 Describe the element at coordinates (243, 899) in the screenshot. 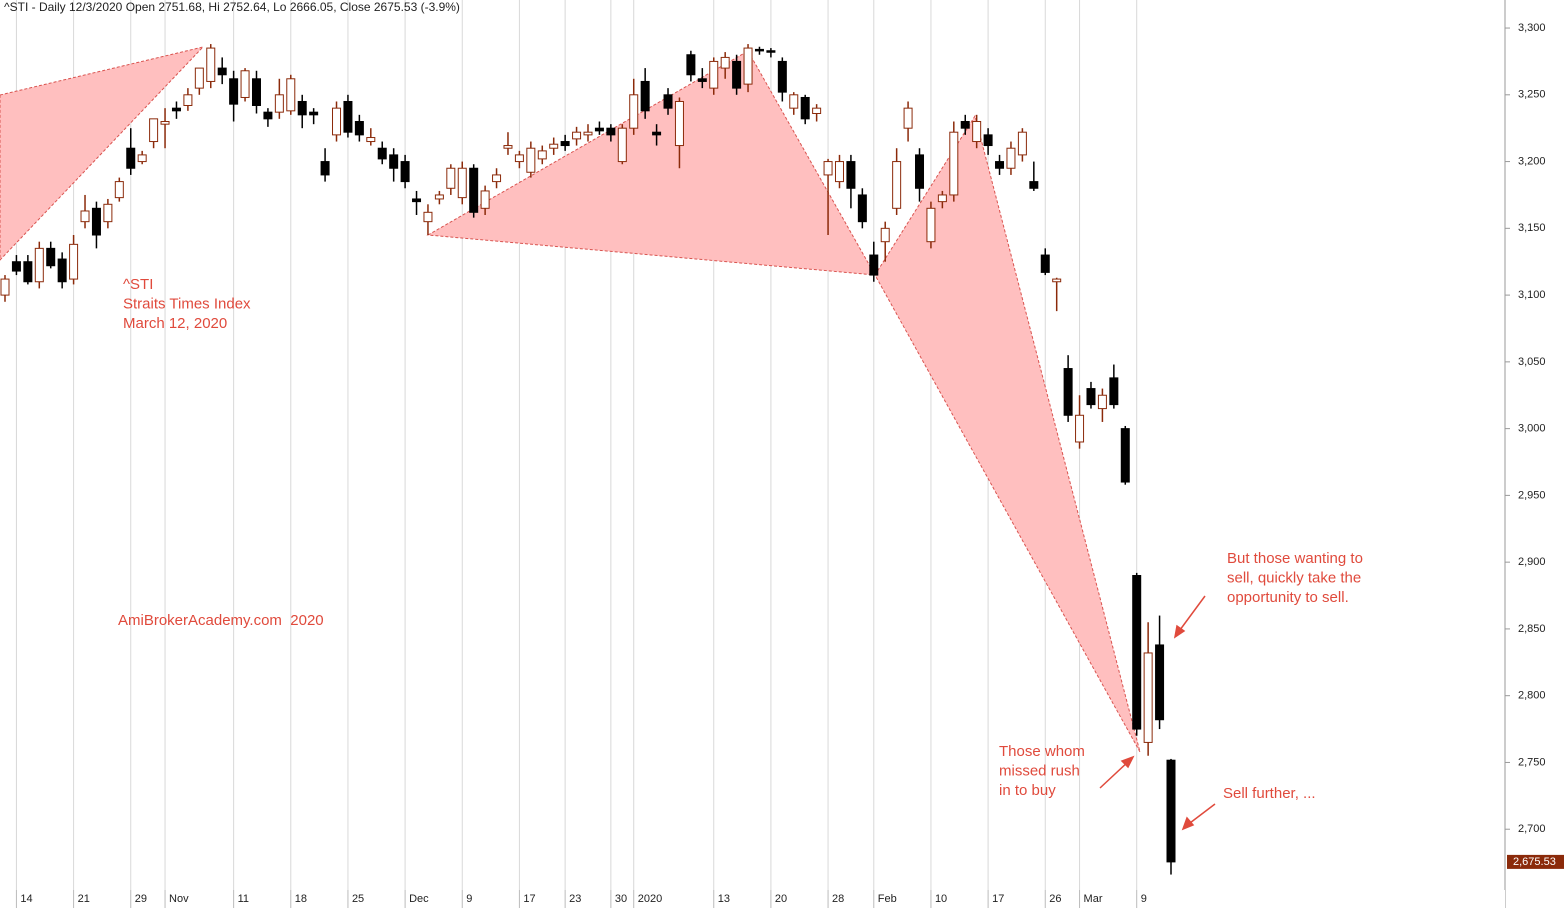

I see `x-tick-label: 11` at that location.